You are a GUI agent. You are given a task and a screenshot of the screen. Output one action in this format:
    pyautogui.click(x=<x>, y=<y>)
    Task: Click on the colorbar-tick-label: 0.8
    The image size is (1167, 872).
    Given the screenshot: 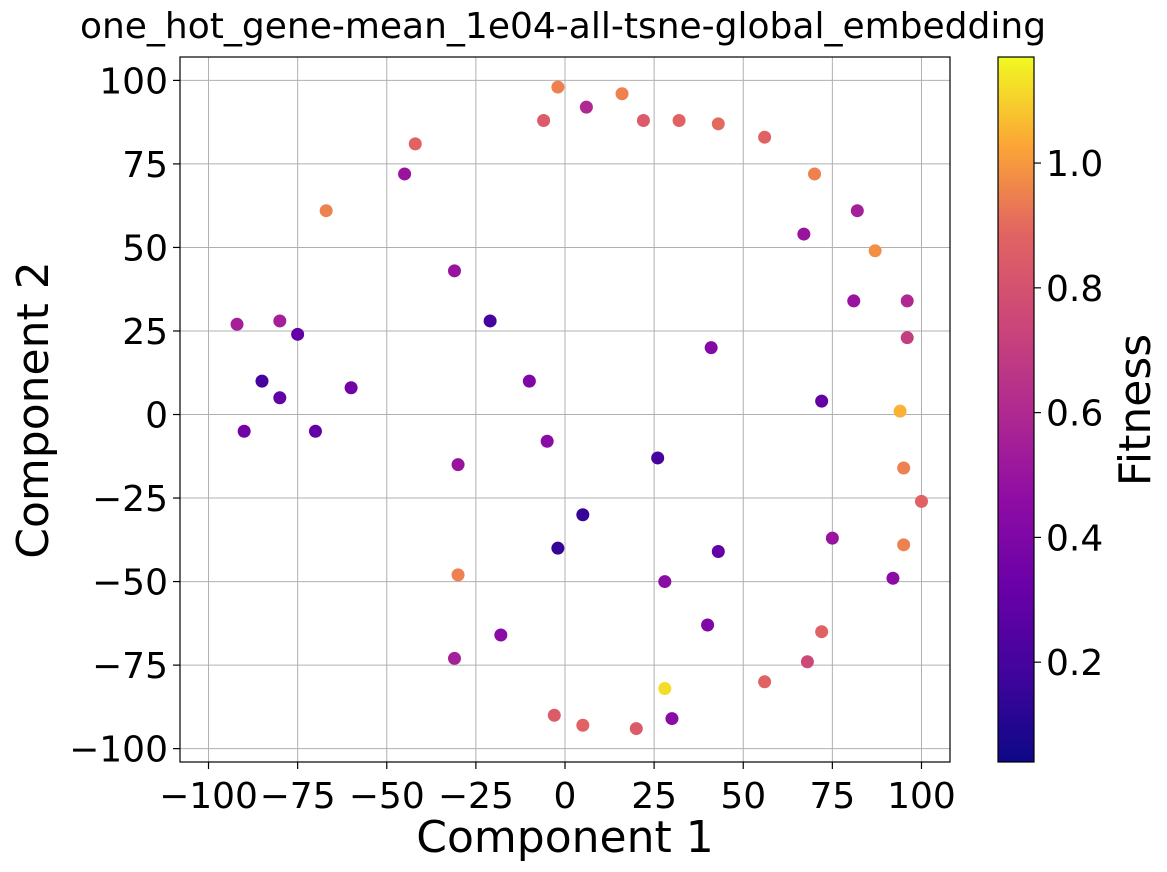 What is the action you would take?
    pyautogui.click(x=1074, y=289)
    